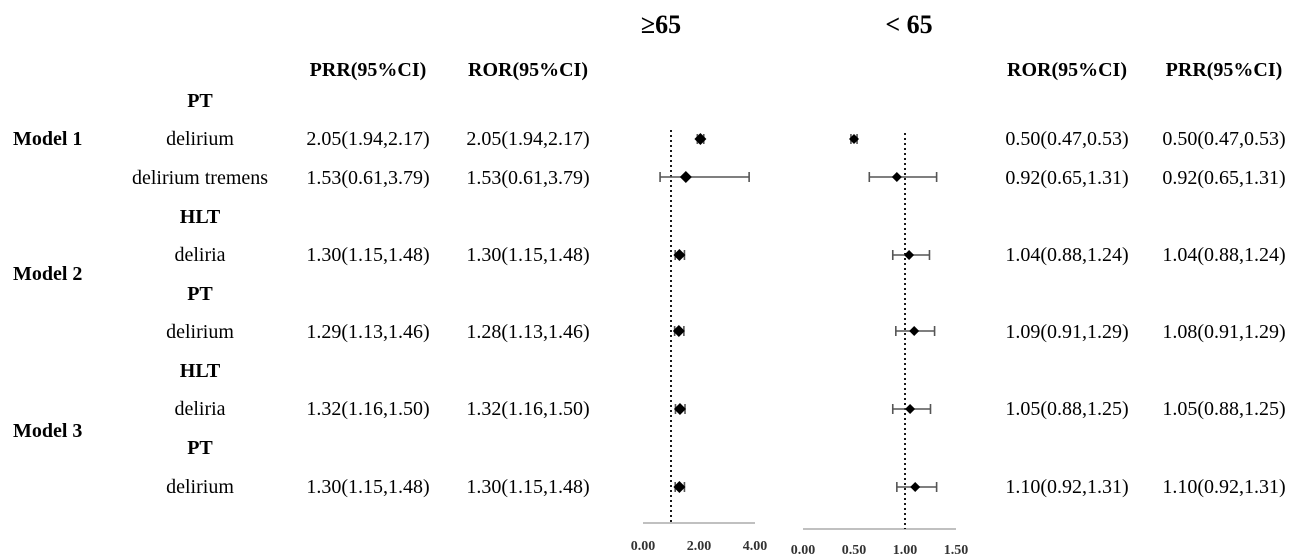 This screenshot has width=1305, height=560. Describe the element at coordinates (1224, 332) in the screenshot. I see `prr-young-value: 1.08(0.91,1.29)` at that location.